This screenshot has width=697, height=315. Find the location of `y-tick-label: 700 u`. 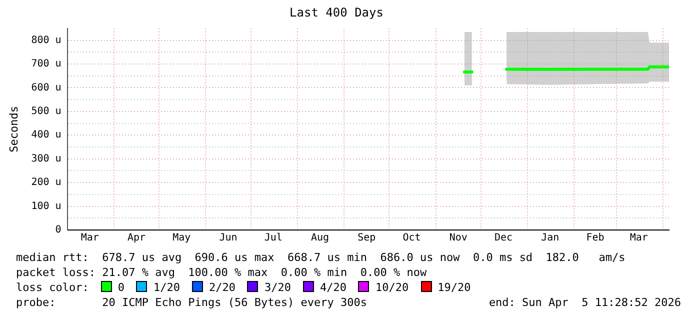

y-tick-label: 700 u is located at coordinates (46, 64).